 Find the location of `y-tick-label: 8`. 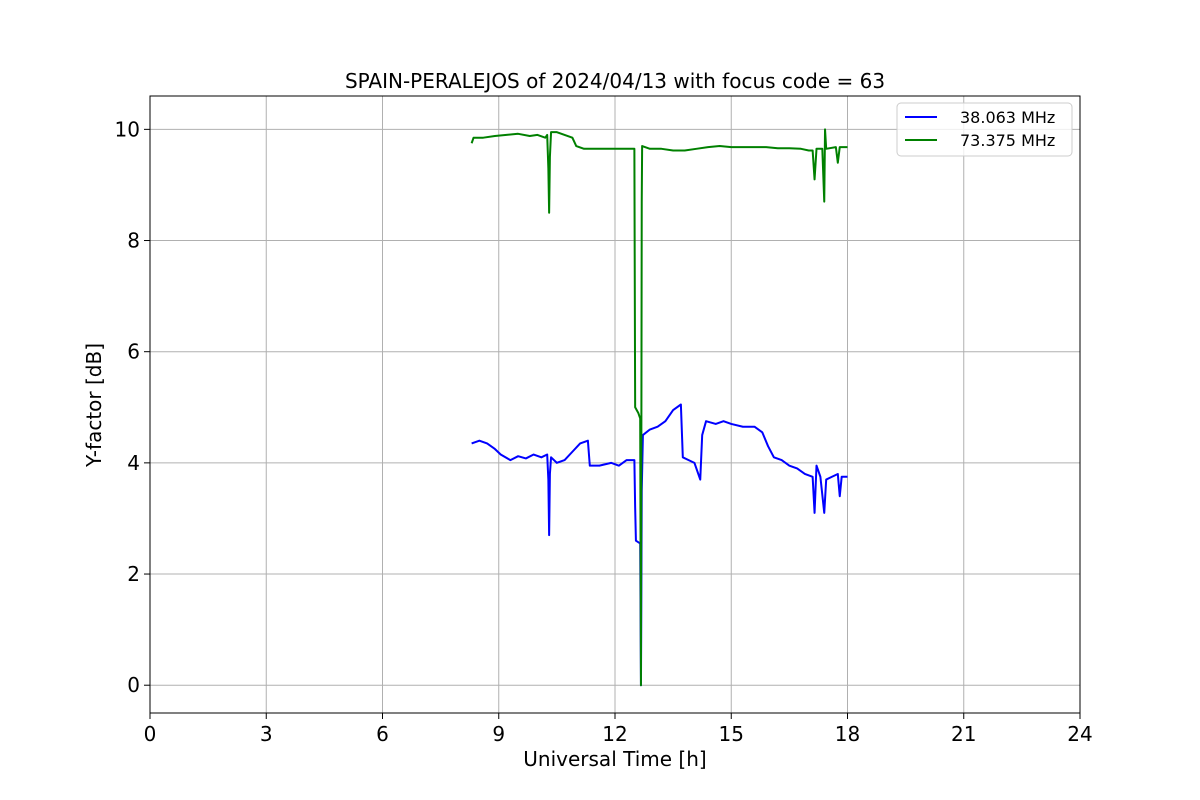

y-tick-label: 8 is located at coordinates (133, 241).